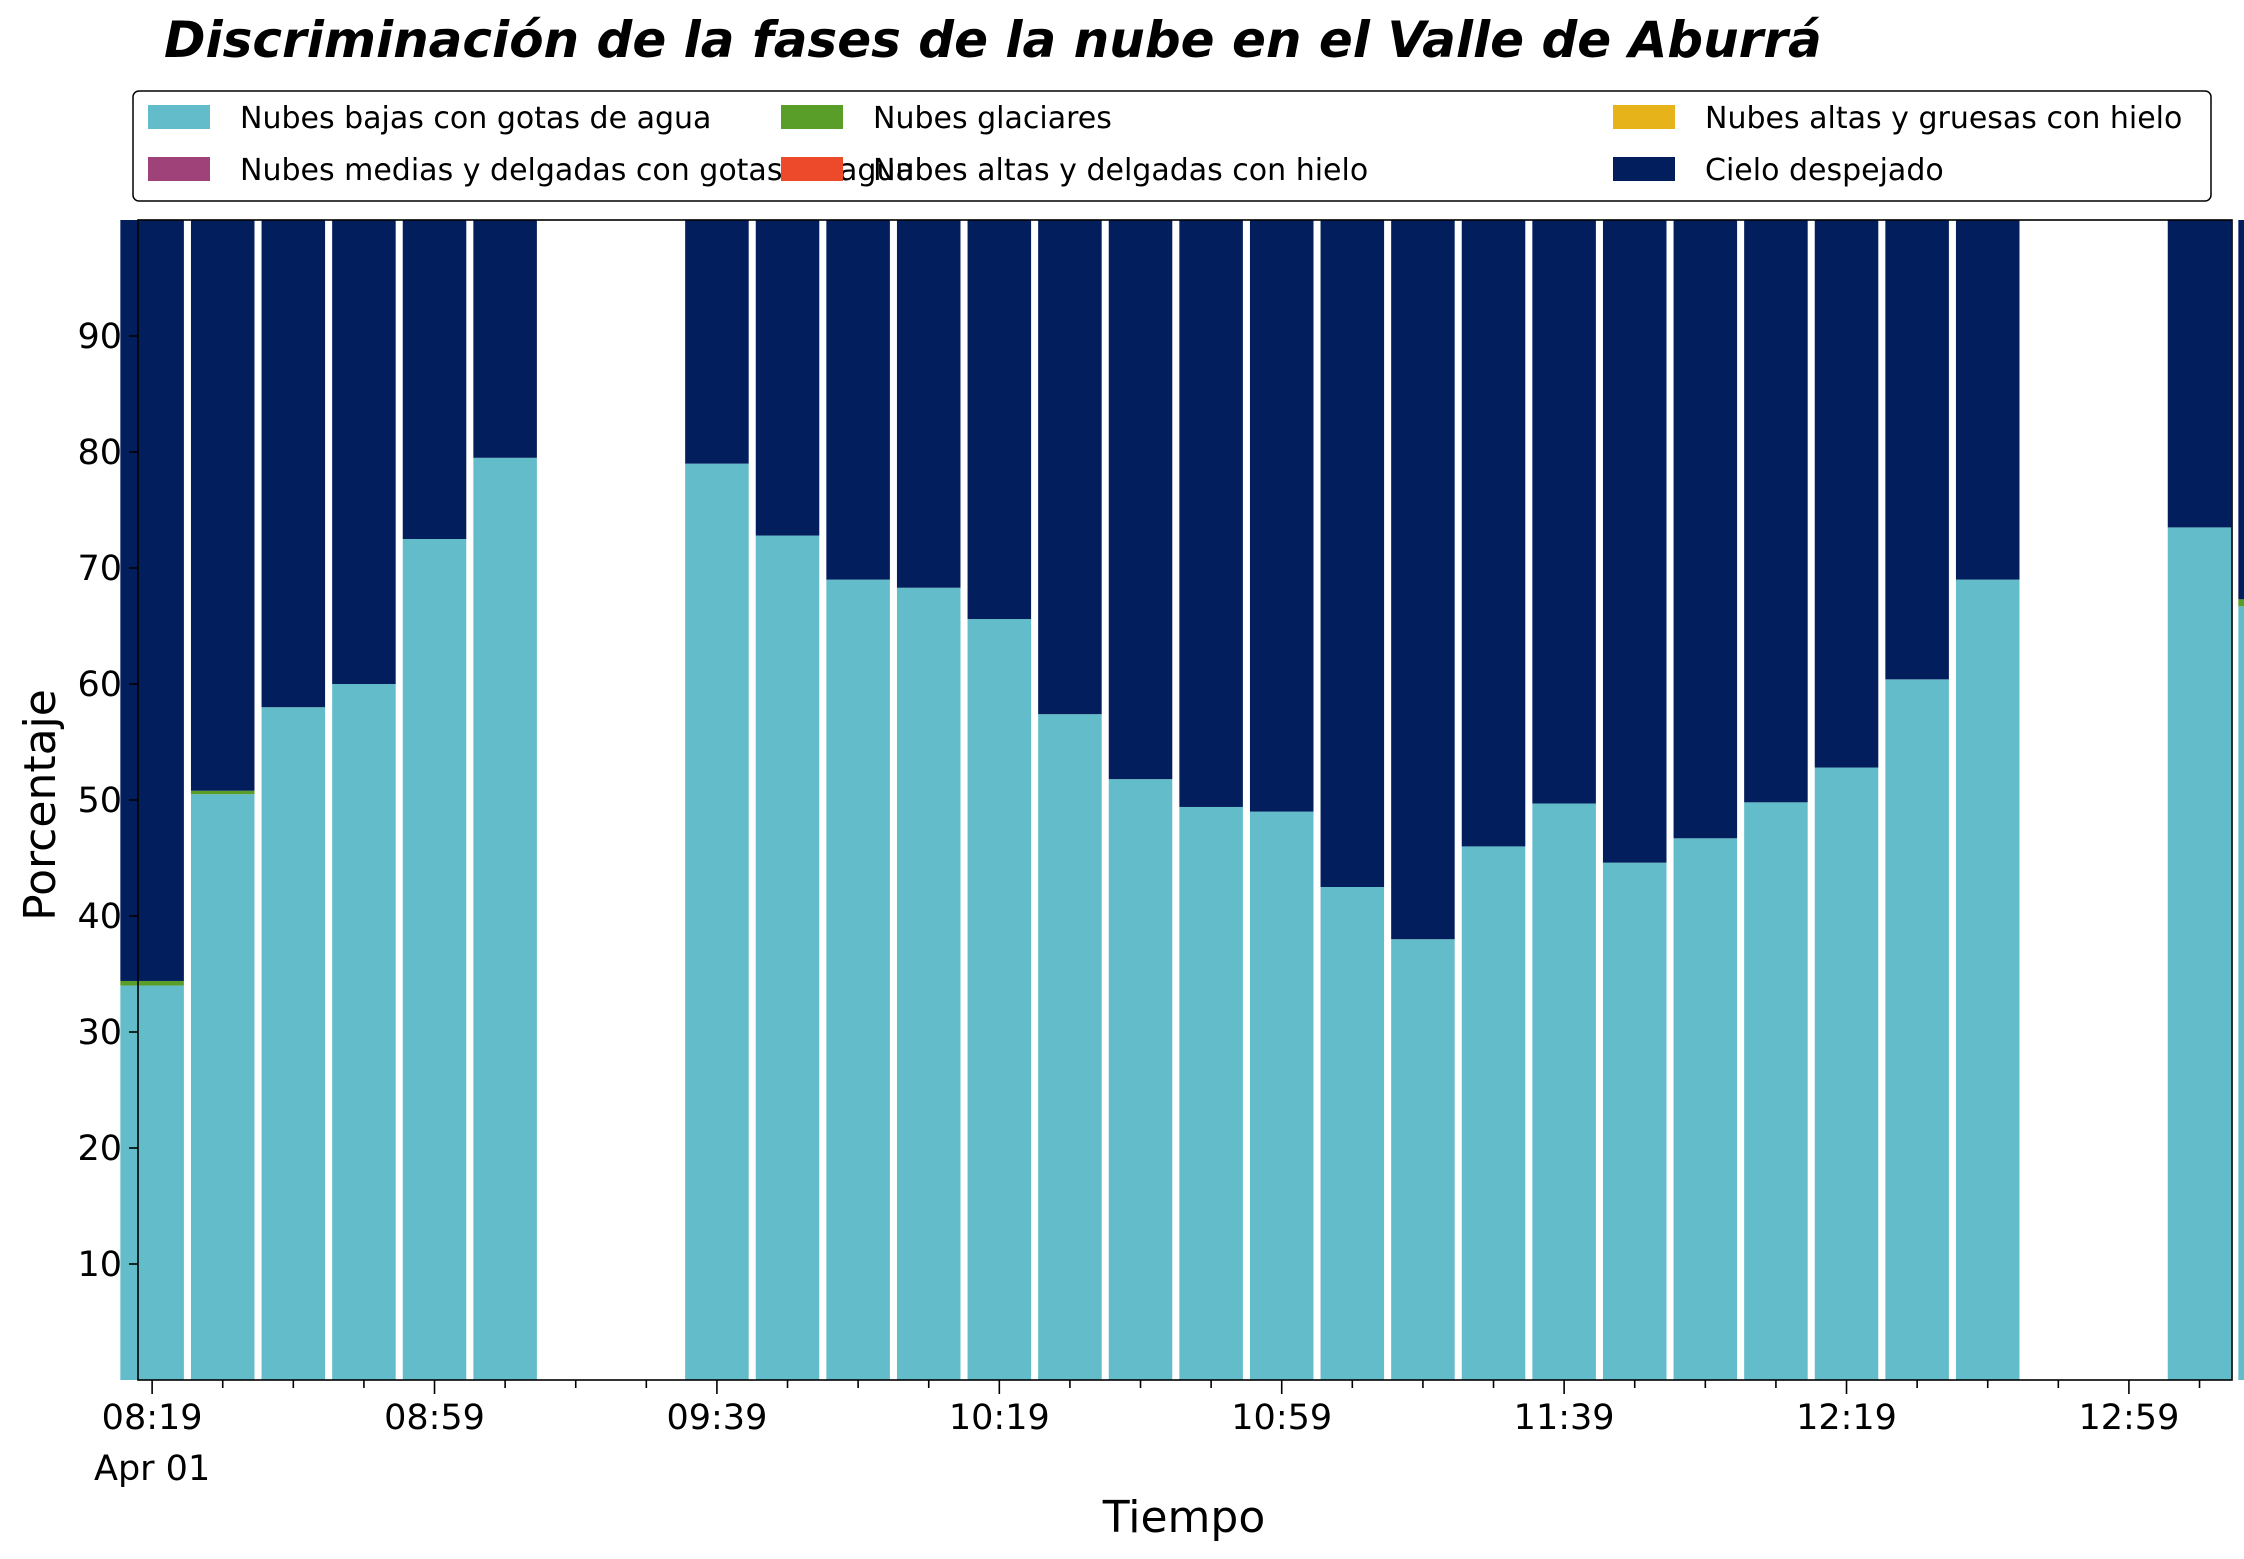 Image resolution: width=2244 pixels, height=1559 pixels. I want to click on x-tick-label: 08:59, so click(434, 1418).